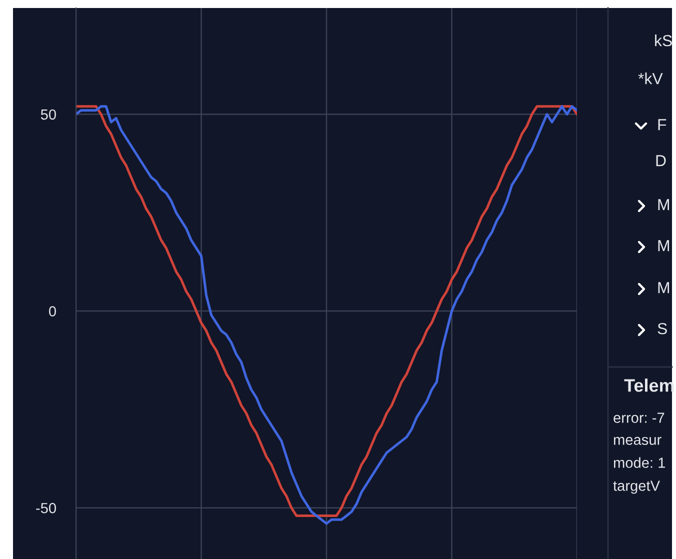 This screenshot has height=559, width=676. Describe the element at coordinates (662, 328) in the screenshot. I see `text: S` at that location.